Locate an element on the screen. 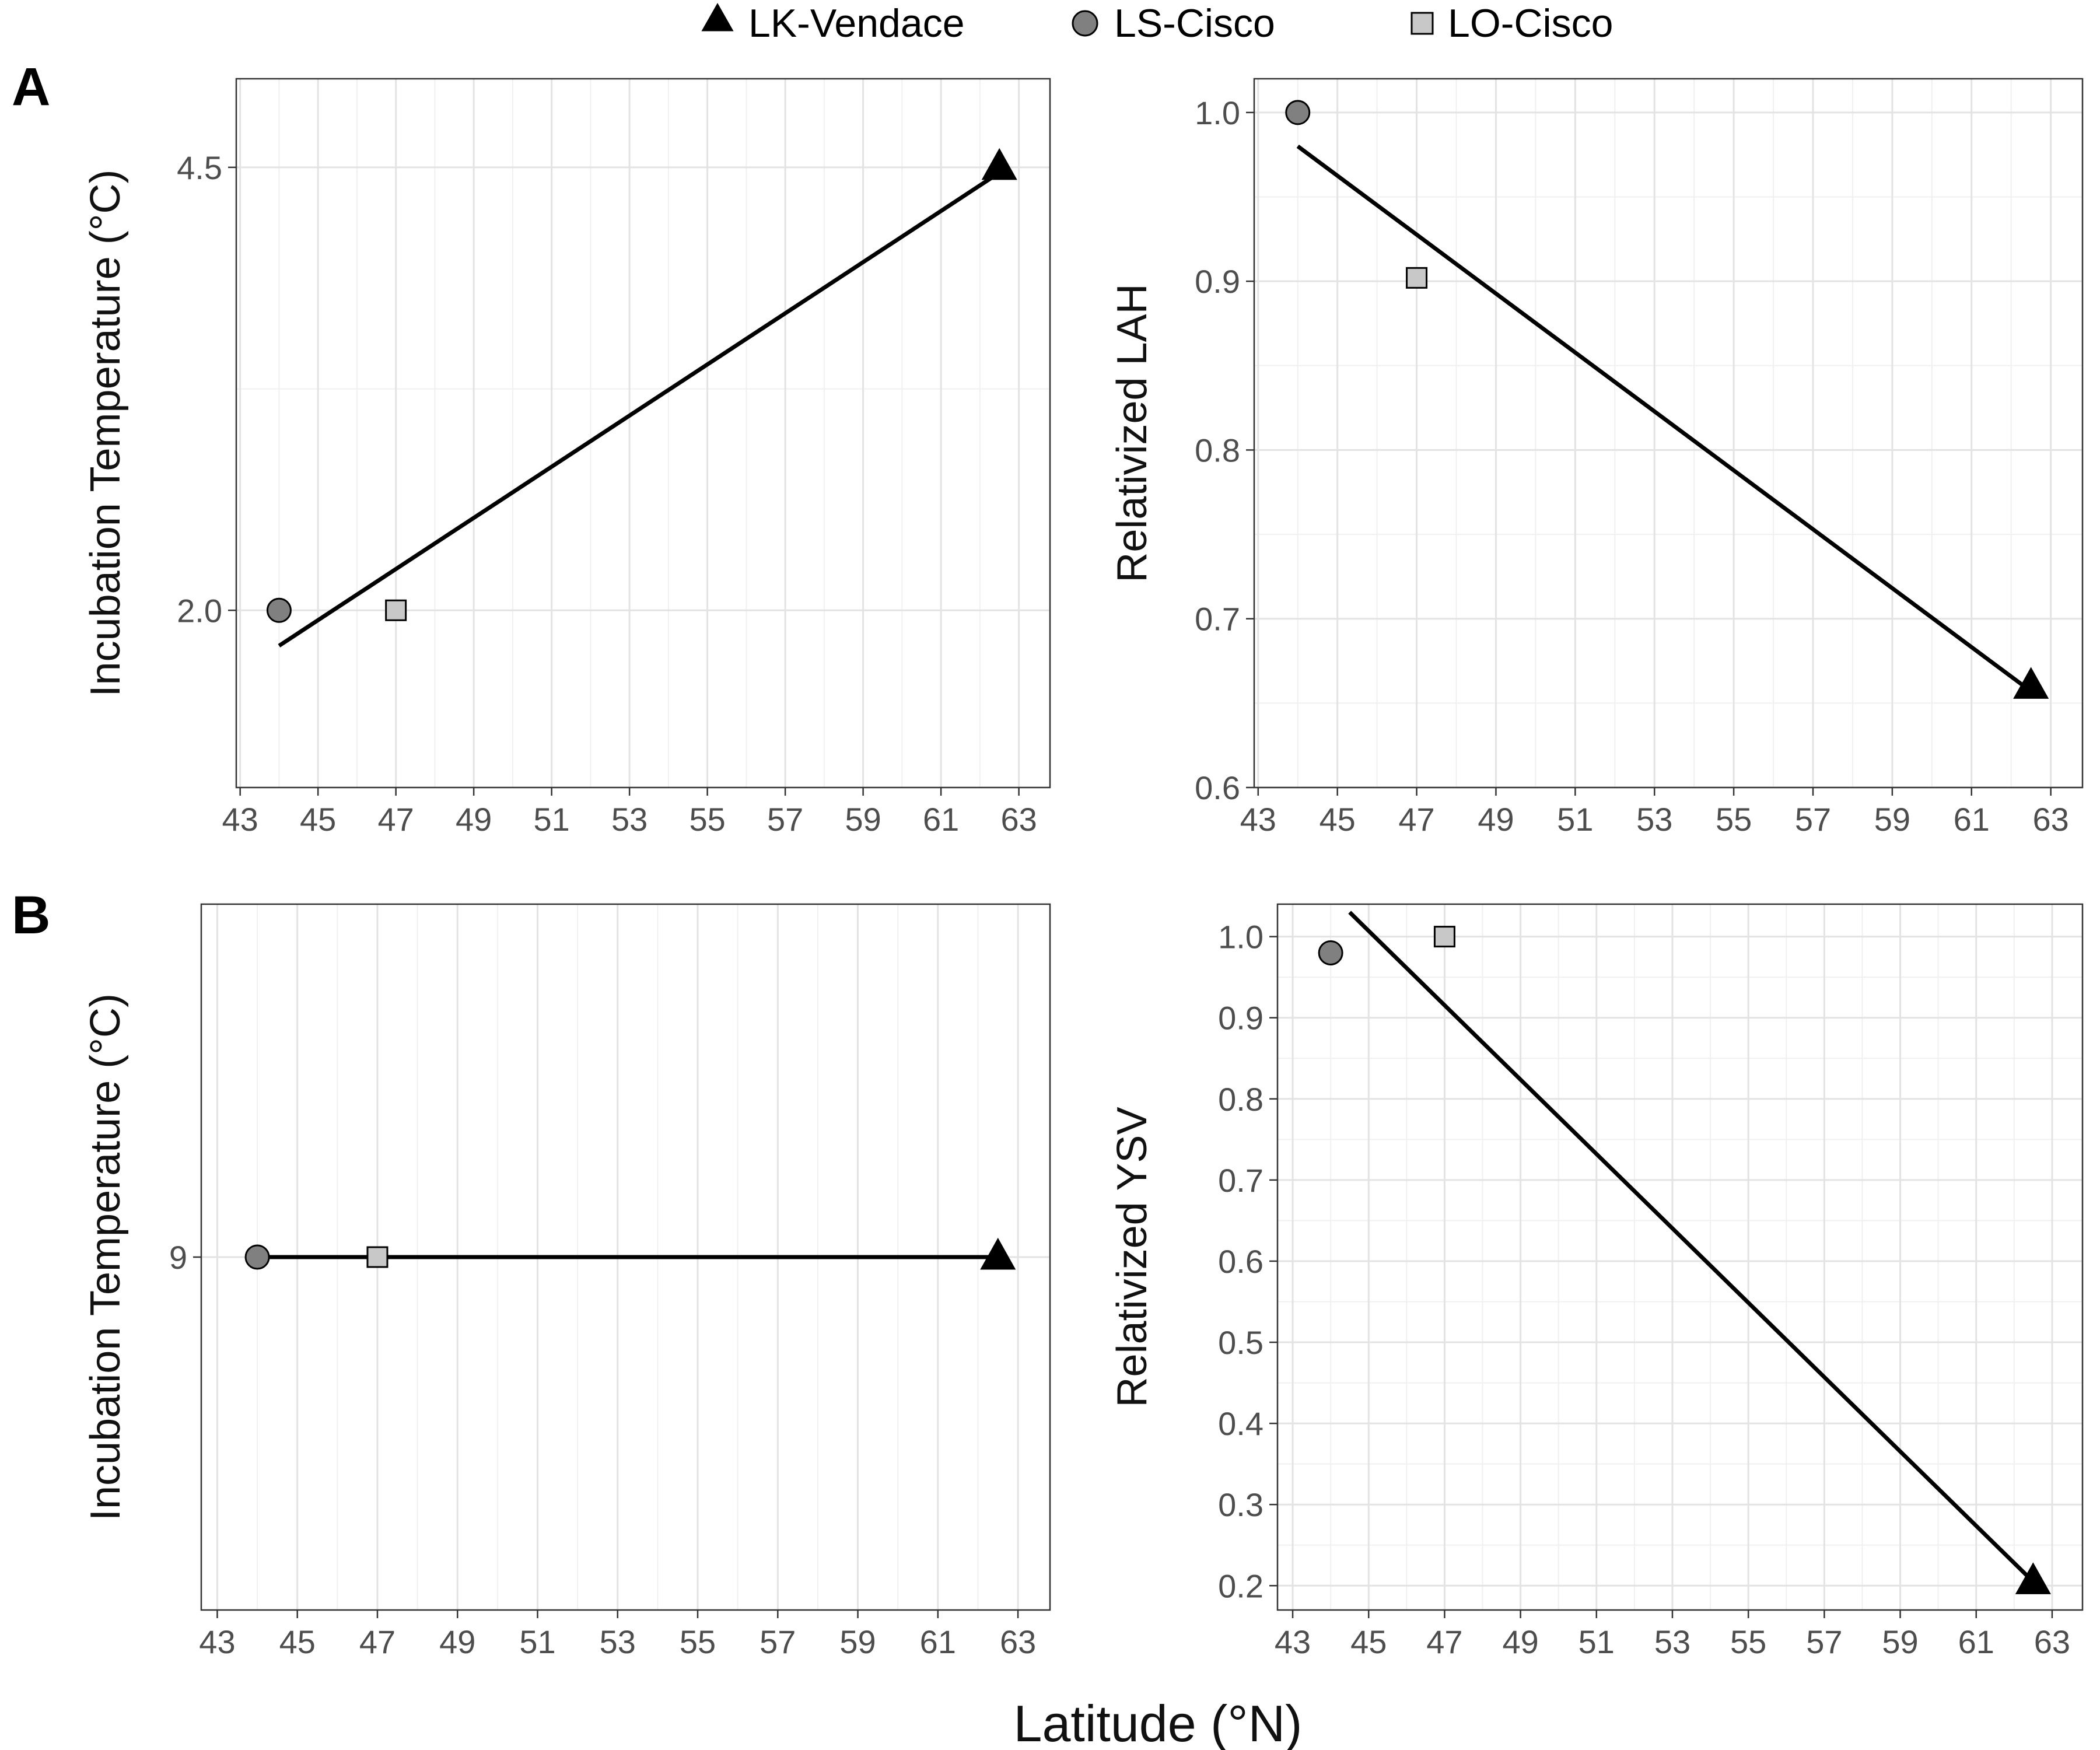 This screenshot has height=1750, width=2100. y-tick-label: 0.4 is located at coordinates (1241, 1423).